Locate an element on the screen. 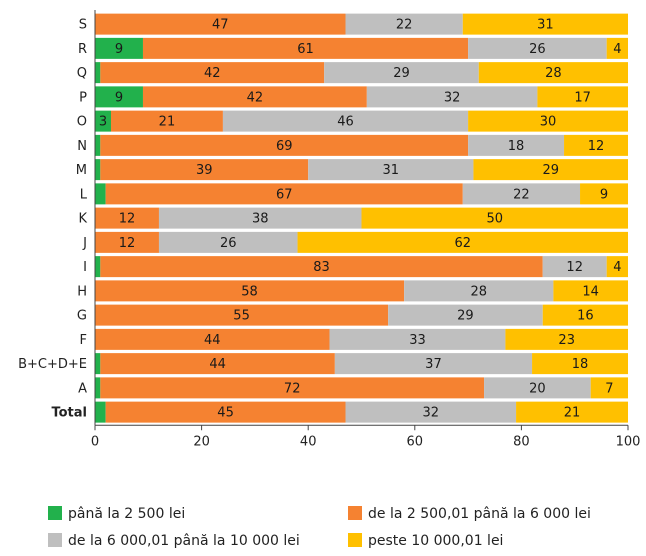 This screenshot has height=556, width=646. data-label-total-series-2: 45 is located at coordinates (225, 413).